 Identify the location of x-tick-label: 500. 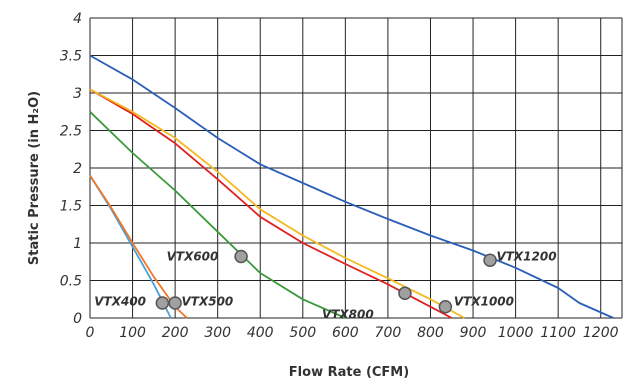
(302, 333).